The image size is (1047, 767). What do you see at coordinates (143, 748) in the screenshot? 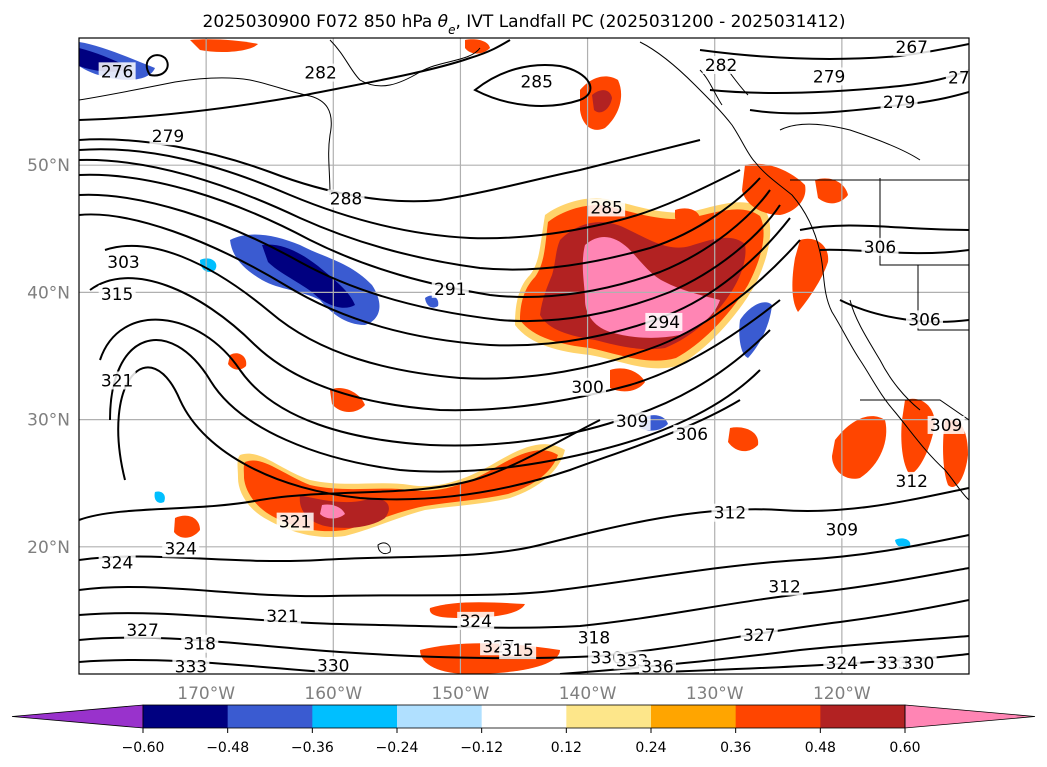
I see `colorbar-tick-label: −0.60` at bounding box center [143, 748].